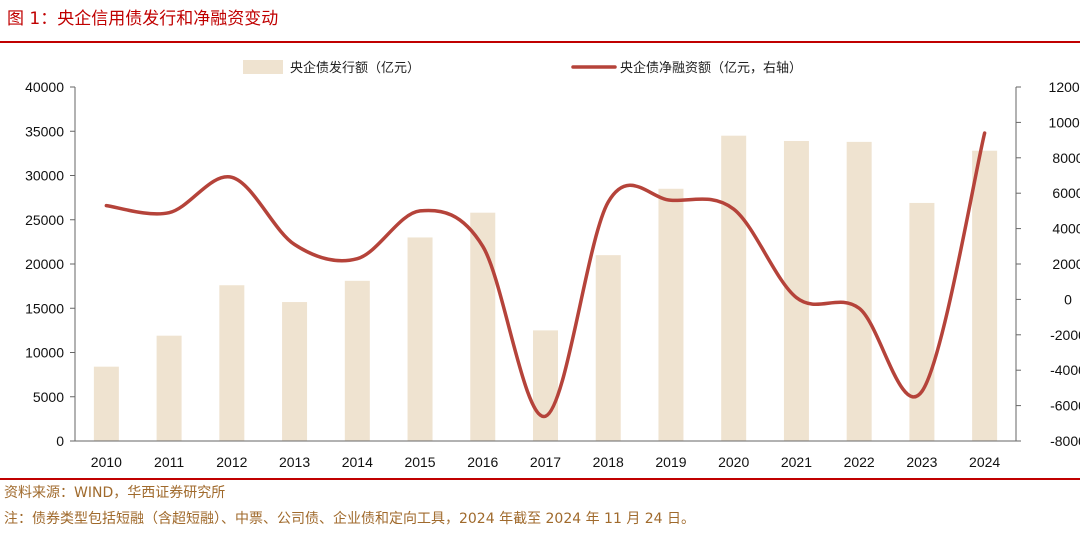 The height and width of the screenshot is (535, 1080). I want to click on y-right-tick-label: 8000, so click(1066, 158).